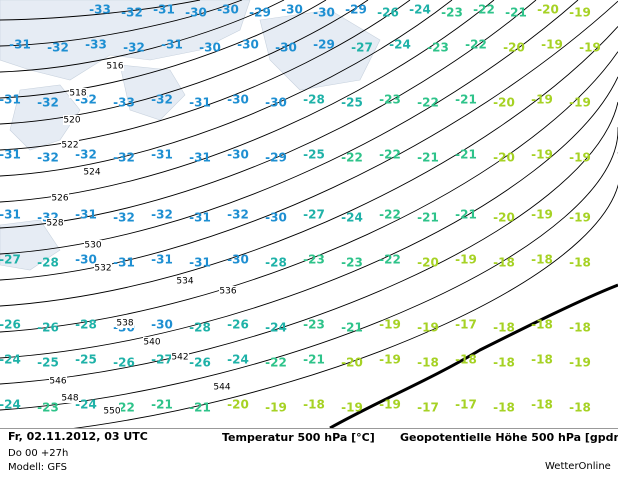 This screenshot has height=478, width=618. What do you see at coordinates (86, 325) in the screenshot?
I see `temperature-label: -28` at bounding box center [86, 325].